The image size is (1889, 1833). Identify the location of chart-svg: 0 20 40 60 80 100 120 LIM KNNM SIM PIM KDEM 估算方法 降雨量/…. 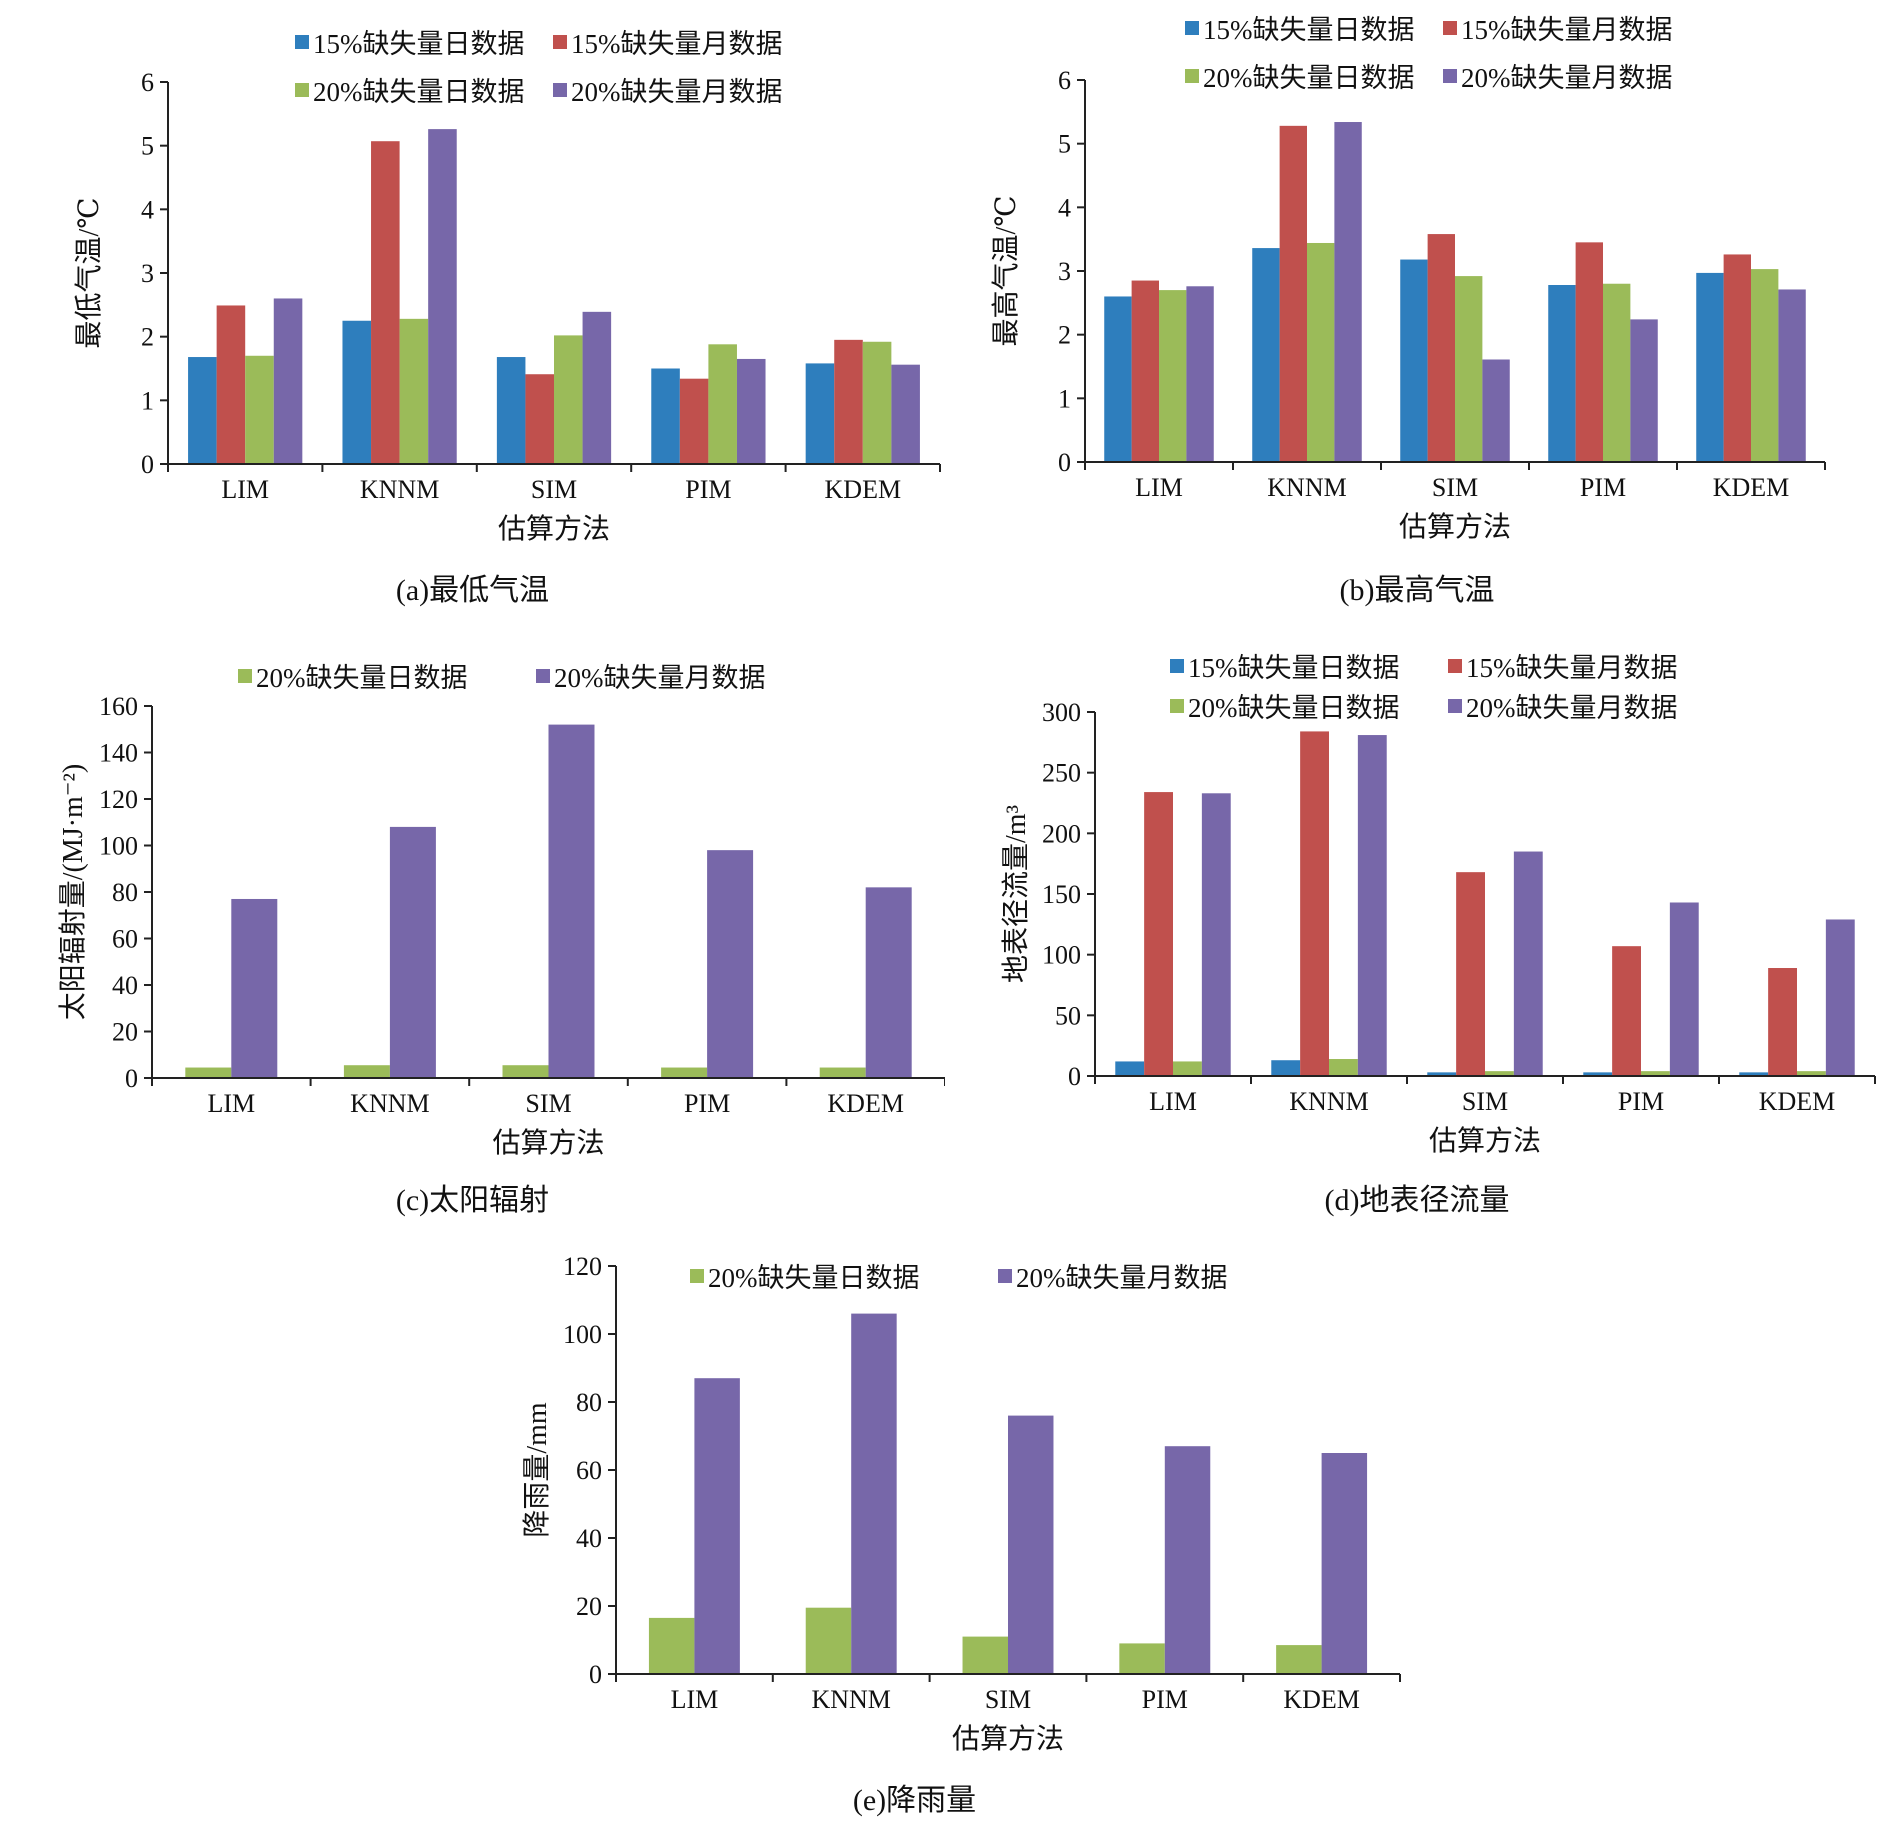
(961, 1534).